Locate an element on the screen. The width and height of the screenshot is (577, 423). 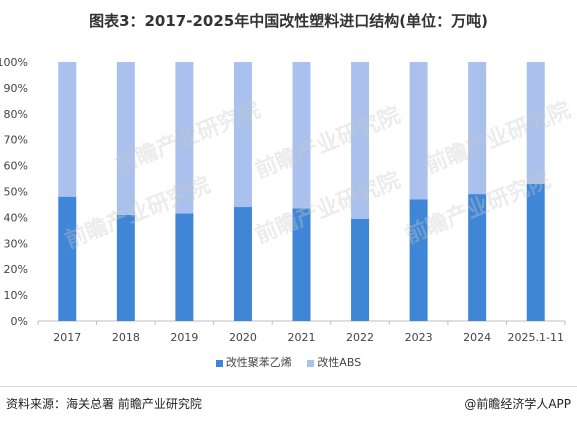
y-tick-label: 70% is located at coordinates (16, 140).